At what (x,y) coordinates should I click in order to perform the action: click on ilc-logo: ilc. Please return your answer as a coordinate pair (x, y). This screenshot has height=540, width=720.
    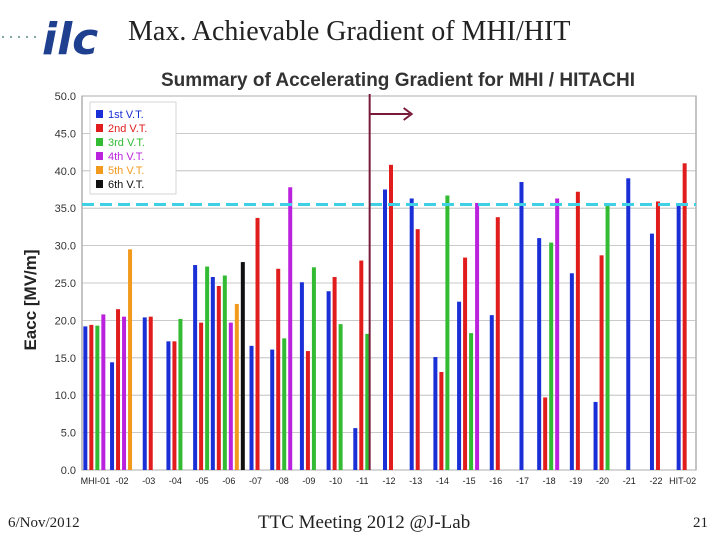
    Looking at the image, I should click on (70, 39).